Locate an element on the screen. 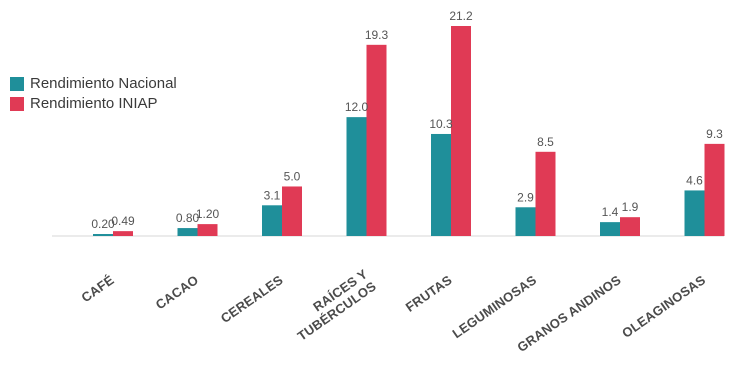  data-label-iniap-5: 8.5 is located at coordinates (545, 142).